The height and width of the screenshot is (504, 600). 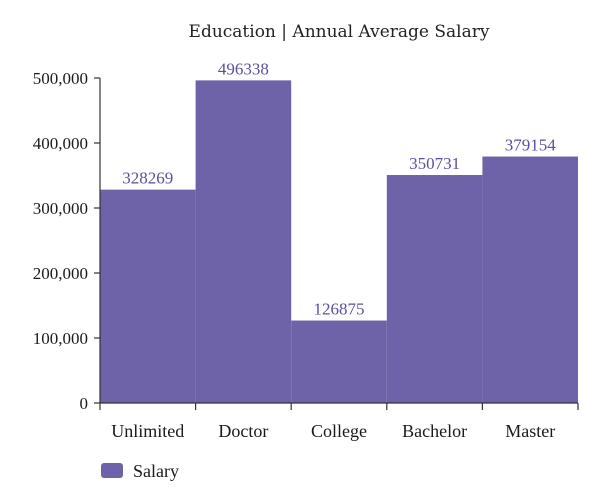 What do you see at coordinates (84, 403) in the screenshot?
I see `y-tick-label: 0` at bounding box center [84, 403].